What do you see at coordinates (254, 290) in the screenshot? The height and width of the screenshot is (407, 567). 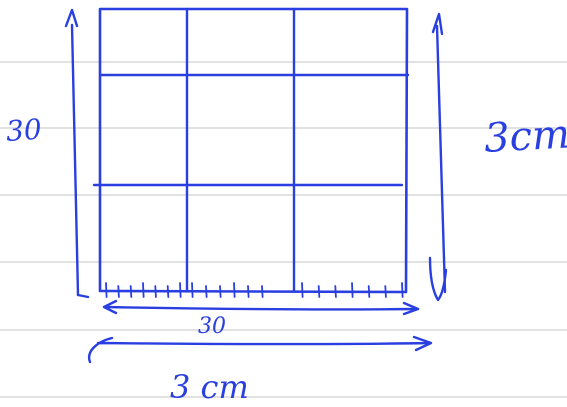 I see `ruler-ticks` at bounding box center [254, 290].